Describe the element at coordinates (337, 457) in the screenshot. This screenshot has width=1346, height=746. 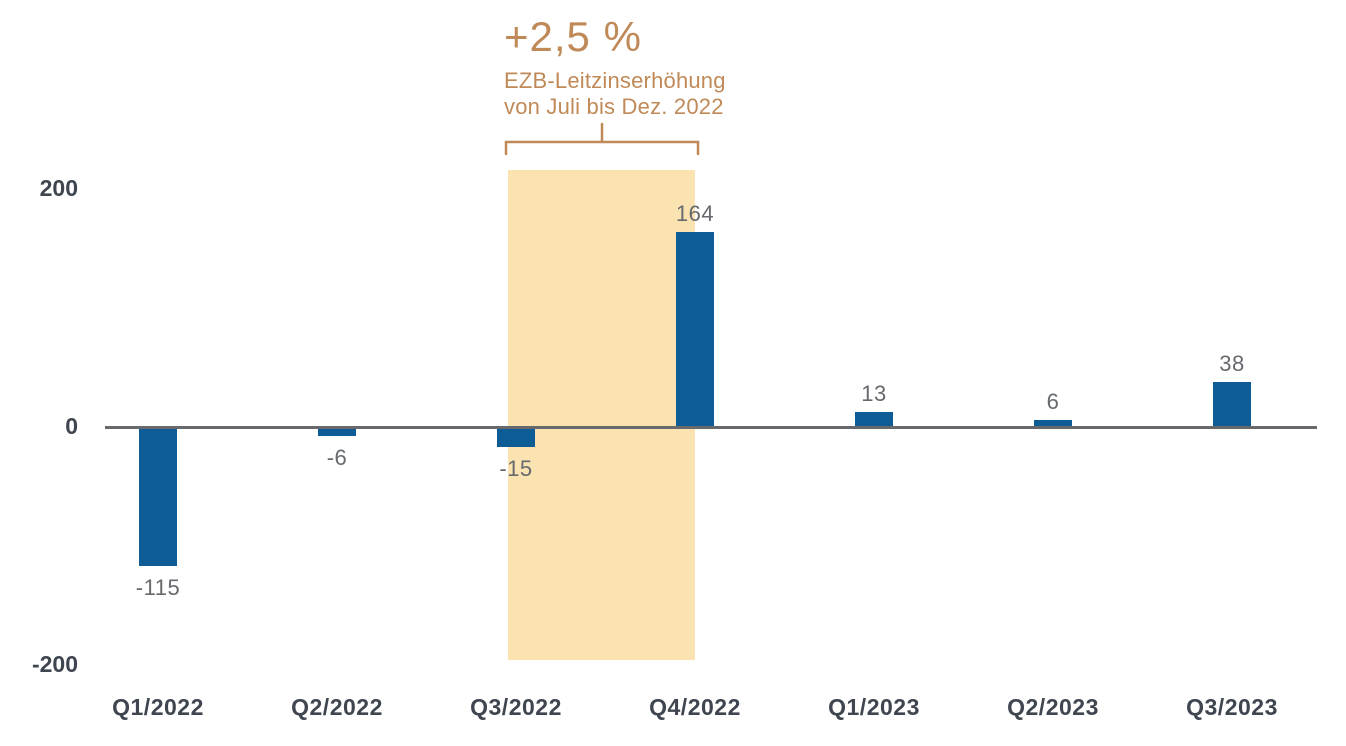
I see `bar-value-label: -6` at that location.